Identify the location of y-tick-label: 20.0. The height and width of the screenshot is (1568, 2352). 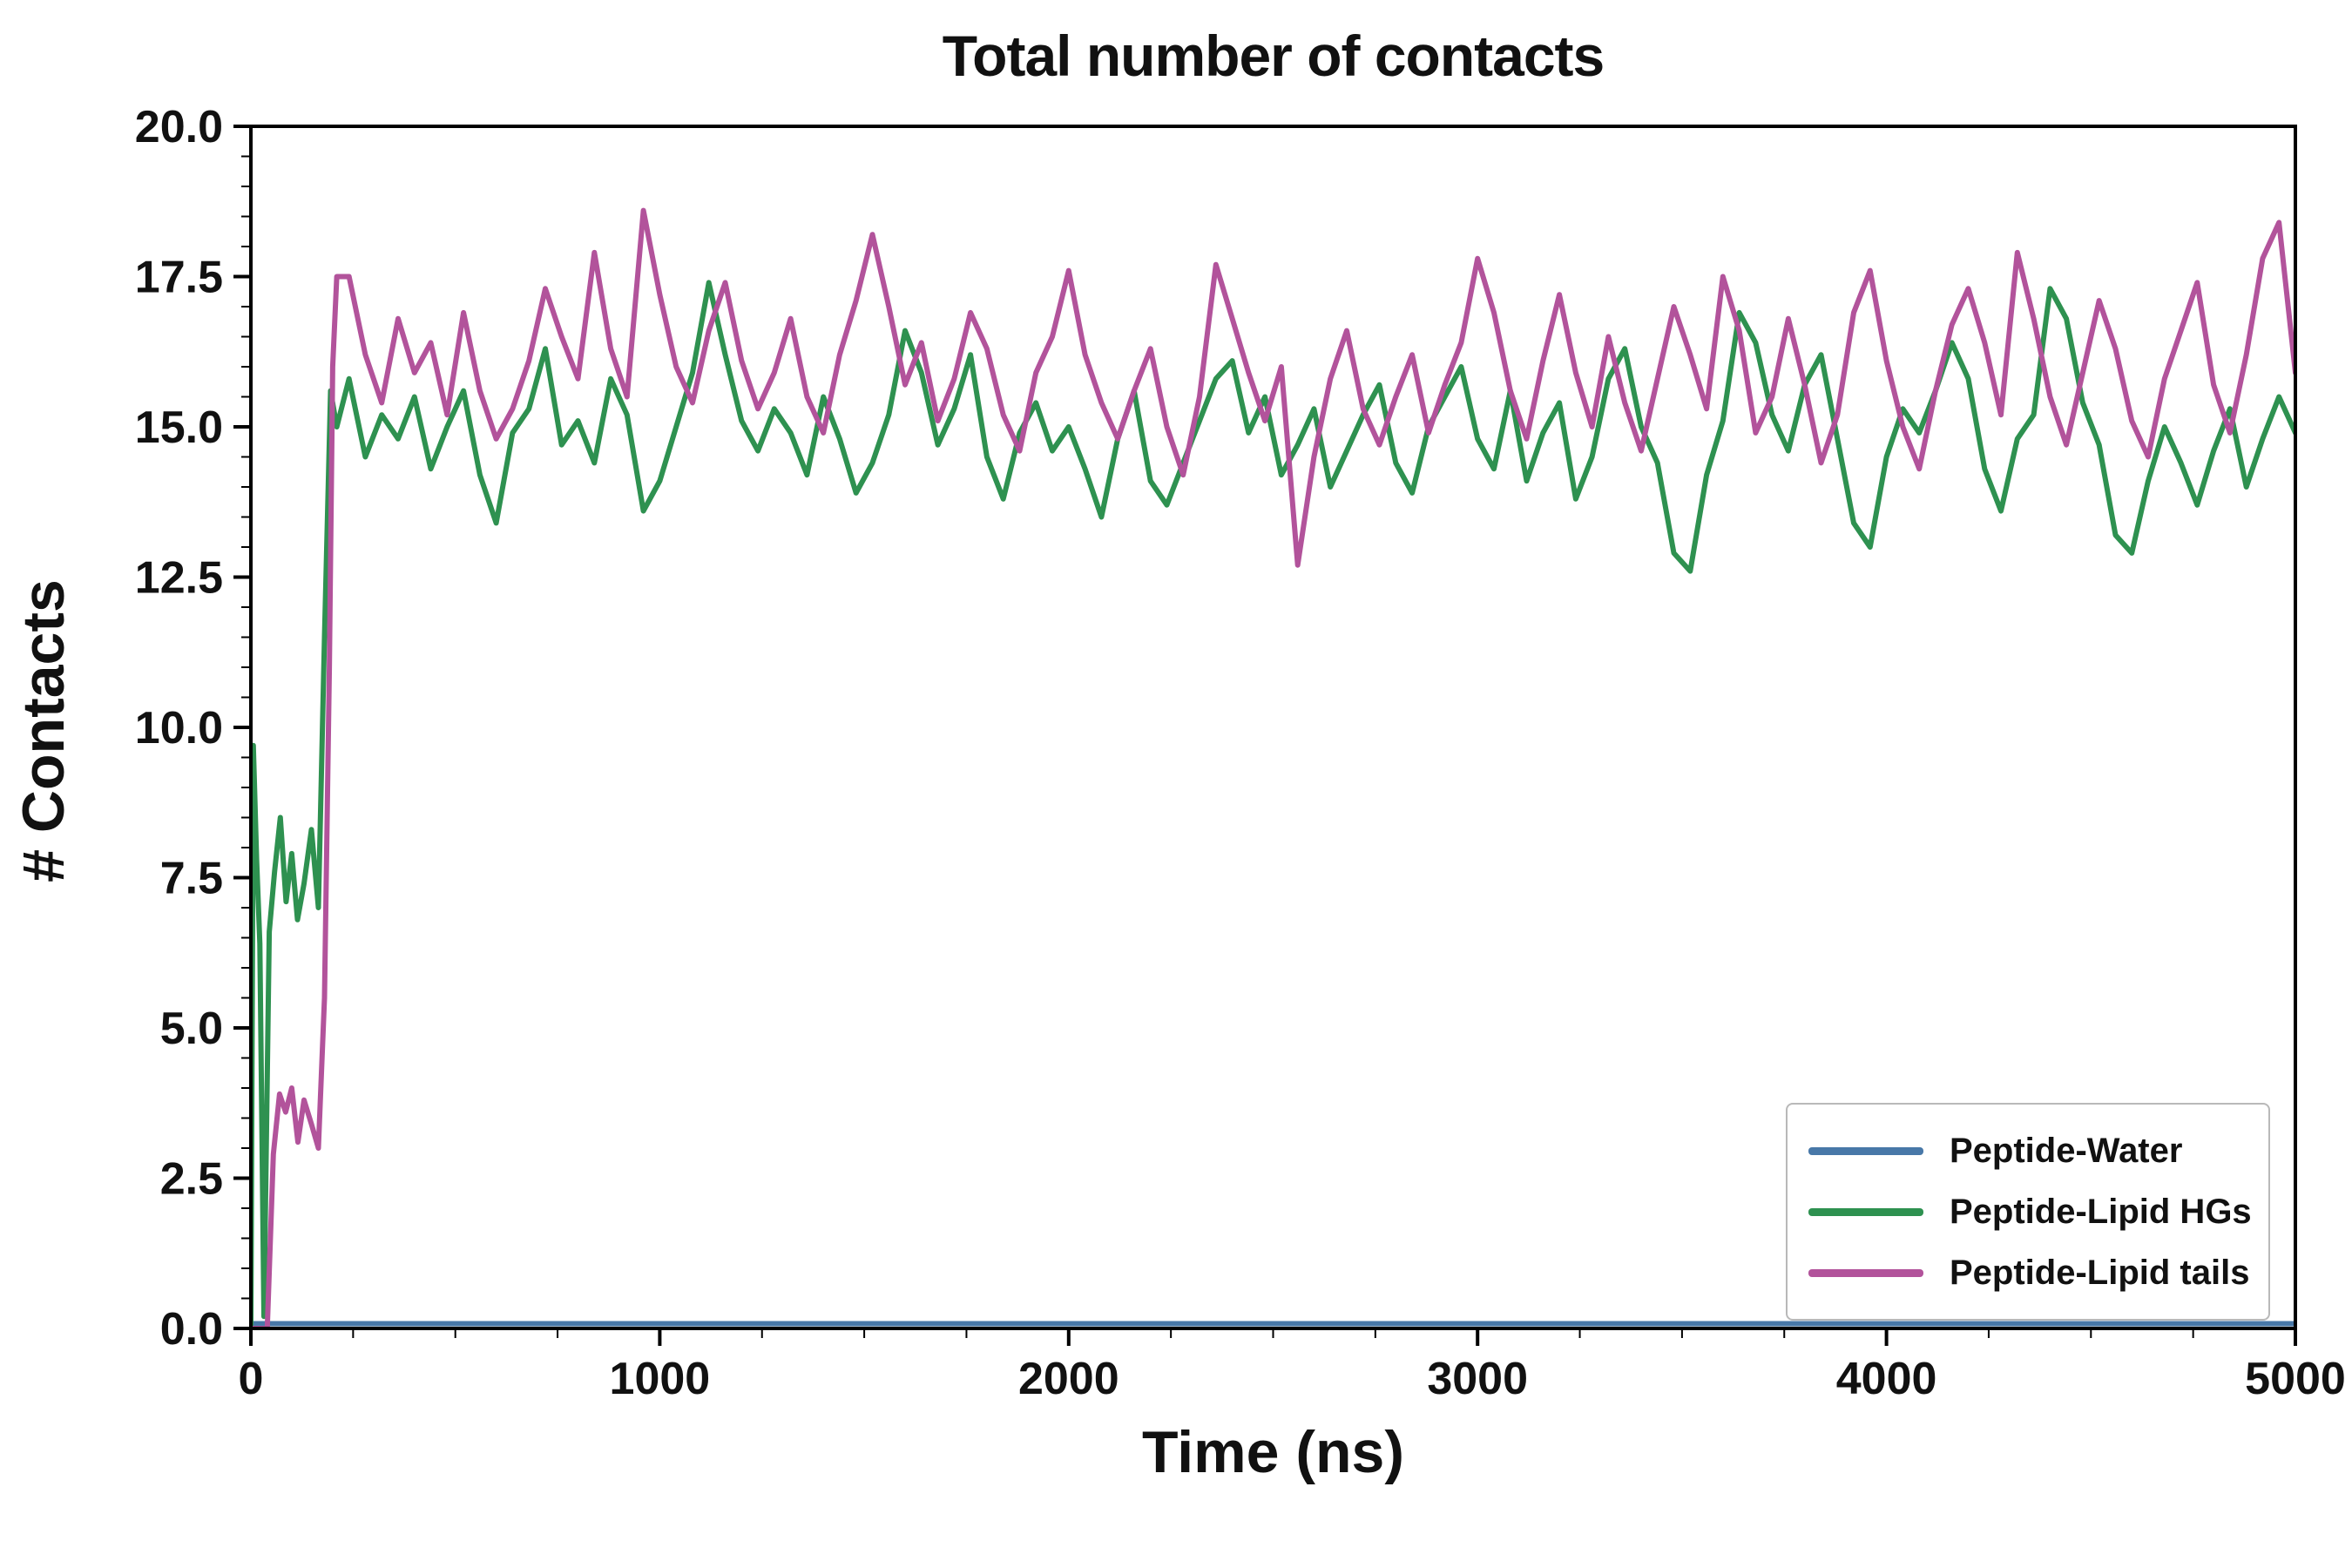
(179, 127).